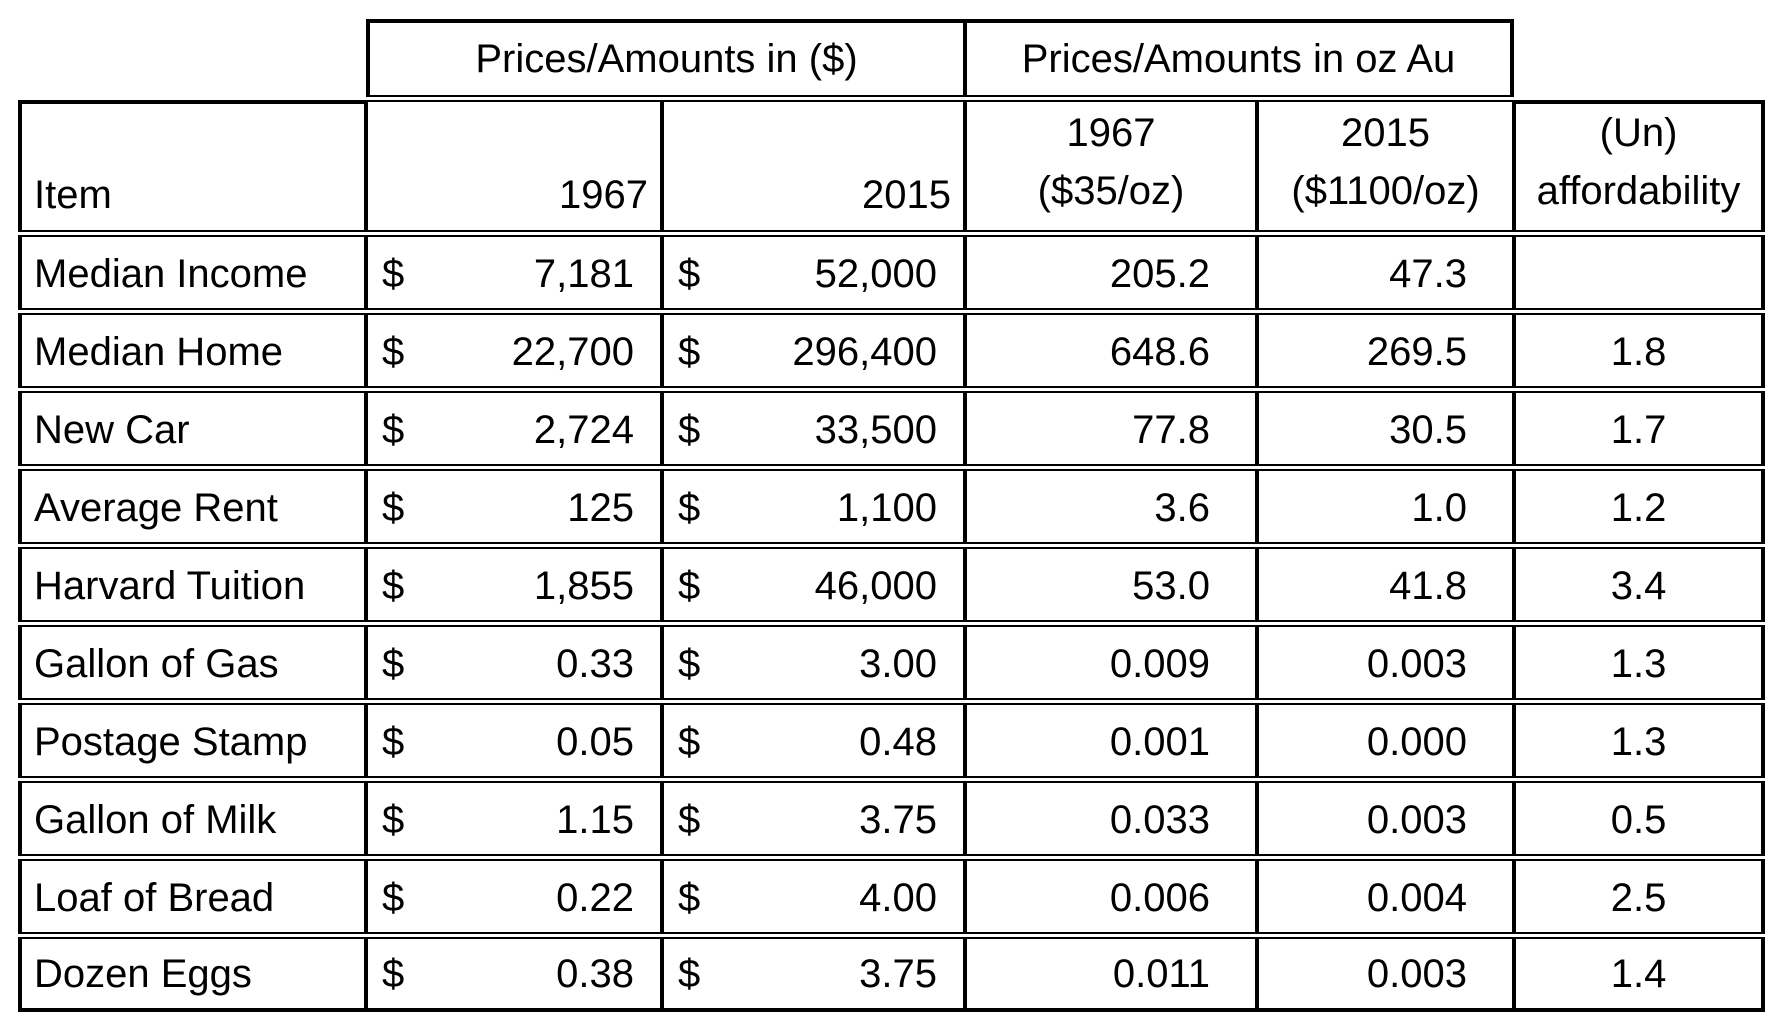 This screenshot has width=1776, height=1015. I want to click on usd-2015-value: 3.00, so click(898, 664).